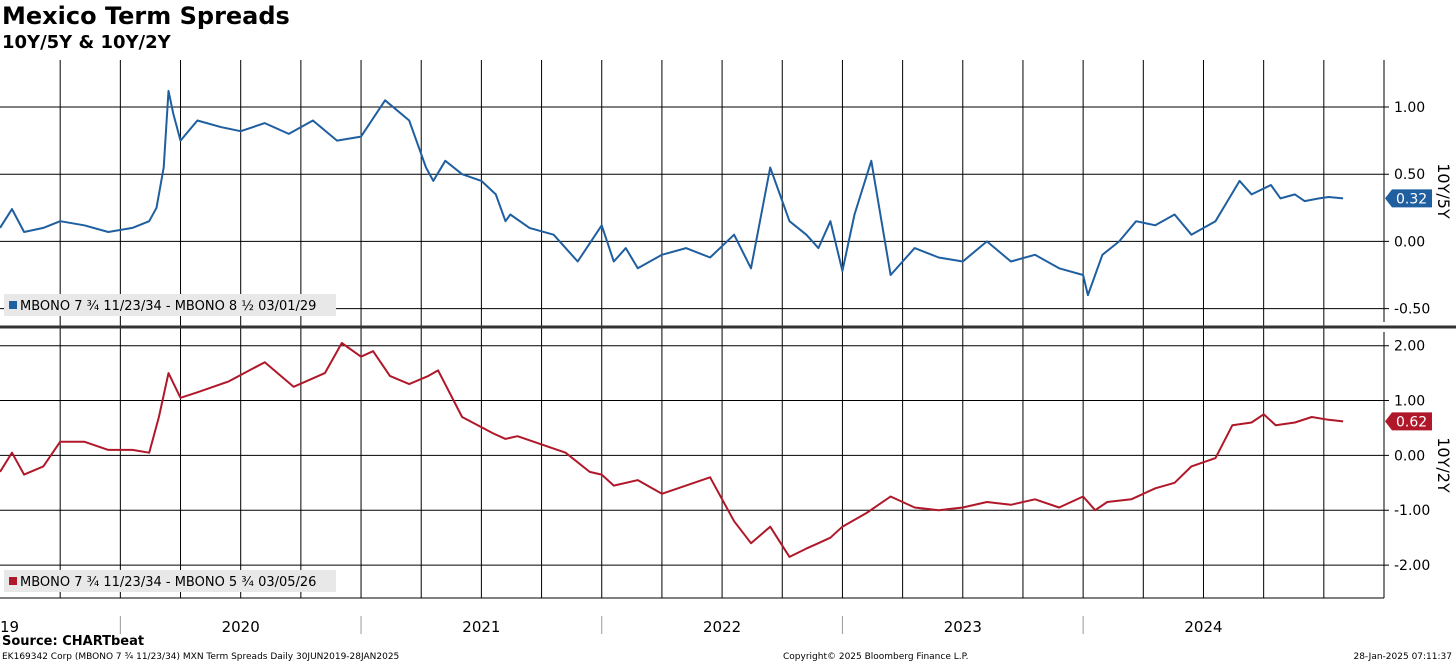 This screenshot has height=665, width=1456. I want to click on y-axis-title: 10Y/2Y, so click(1443, 465).